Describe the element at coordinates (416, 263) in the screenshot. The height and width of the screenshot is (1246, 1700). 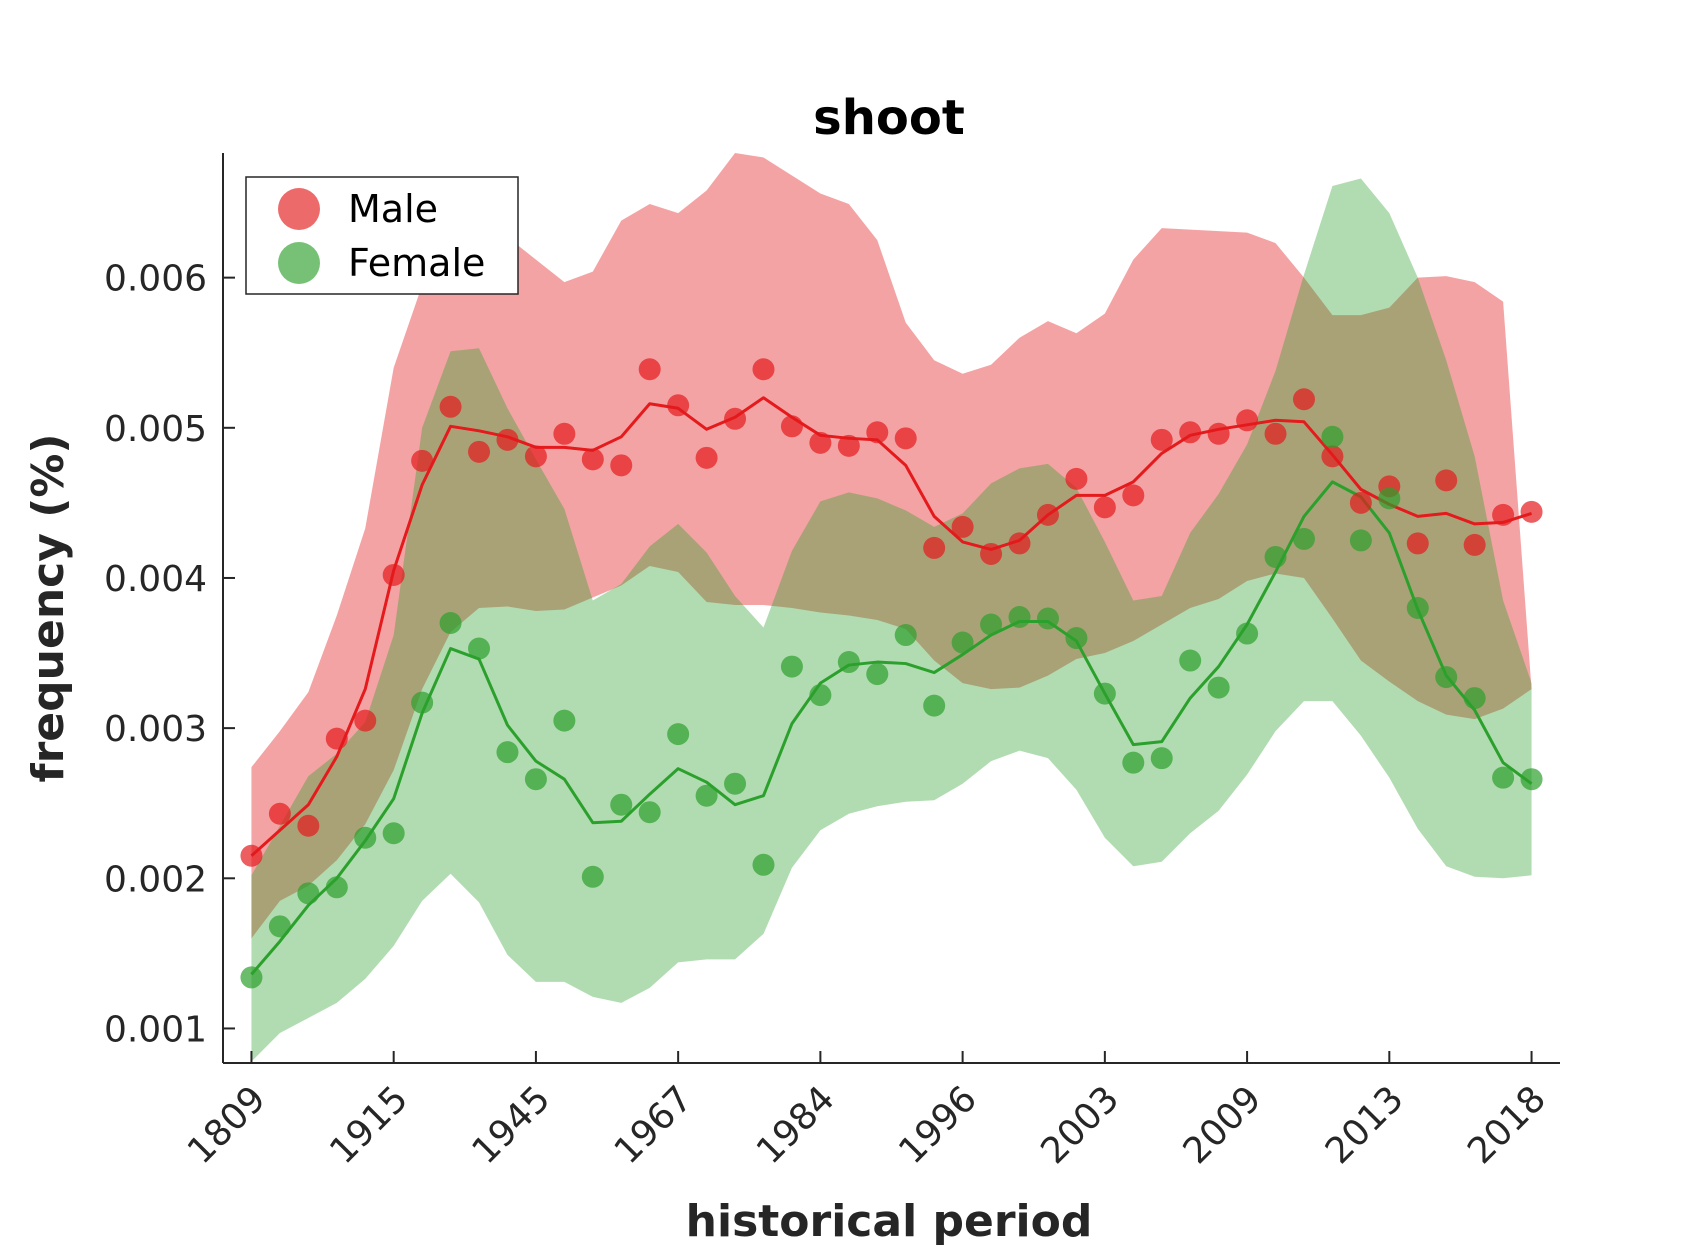
I see `legend-label-female: Female` at that location.